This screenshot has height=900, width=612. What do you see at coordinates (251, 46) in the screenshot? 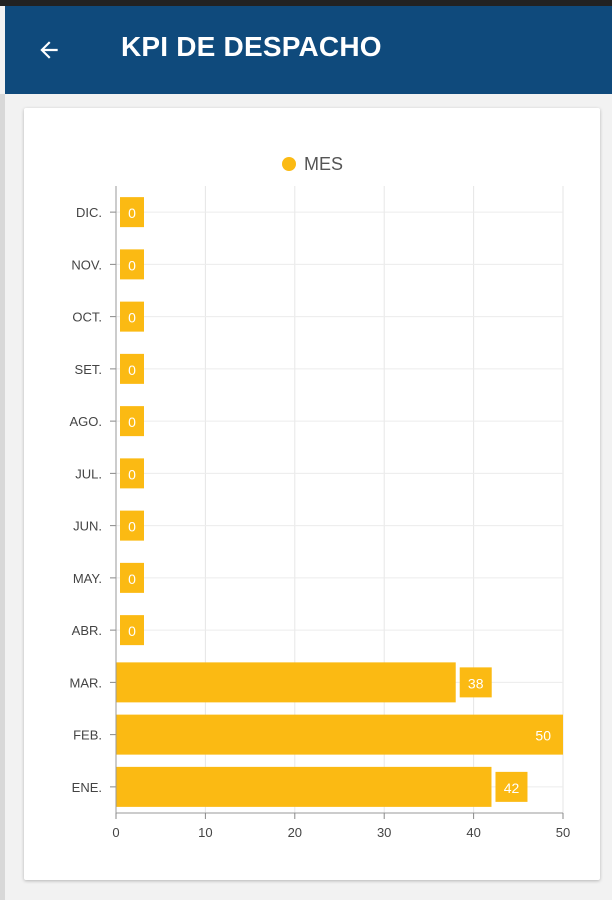
I see `page-title: KPI DE DESPACHO` at bounding box center [251, 46].